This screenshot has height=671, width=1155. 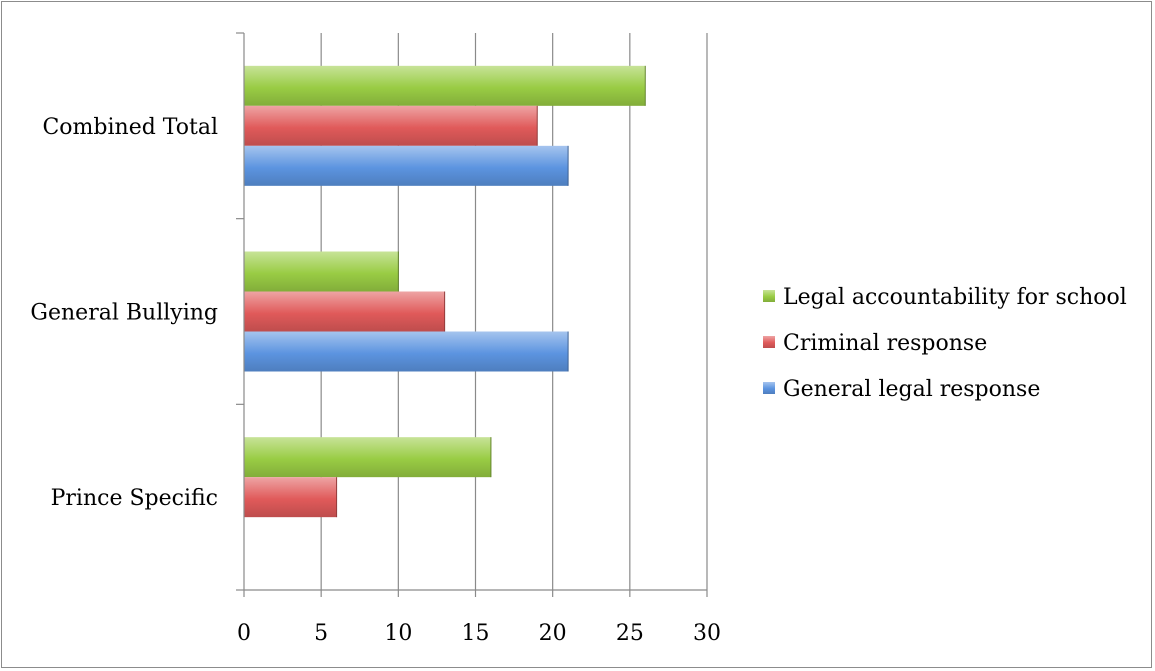 What do you see at coordinates (134, 498) in the screenshot?
I see `category-label-prince-specific: Prince Specific` at bounding box center [134, 498].